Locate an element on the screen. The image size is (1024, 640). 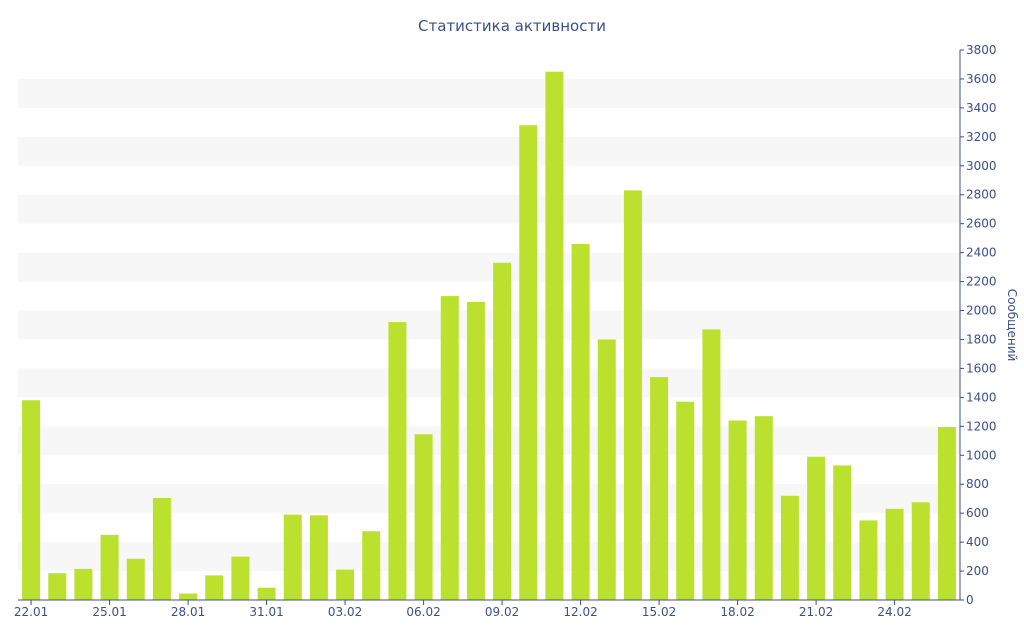
bar-25.02 is located at coordinates (920, 551).